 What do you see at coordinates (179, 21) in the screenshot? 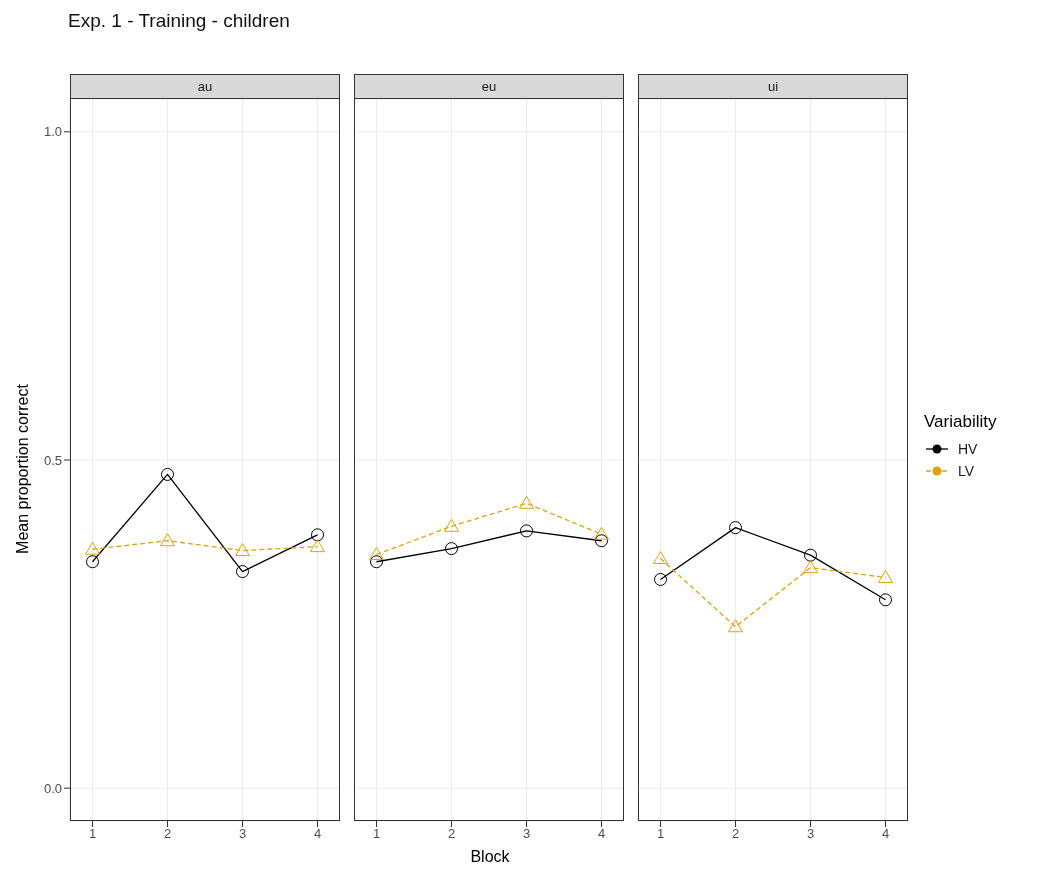
I see `chart-title: Exp. 1 - Training - children` at bounding box center [179, 21].